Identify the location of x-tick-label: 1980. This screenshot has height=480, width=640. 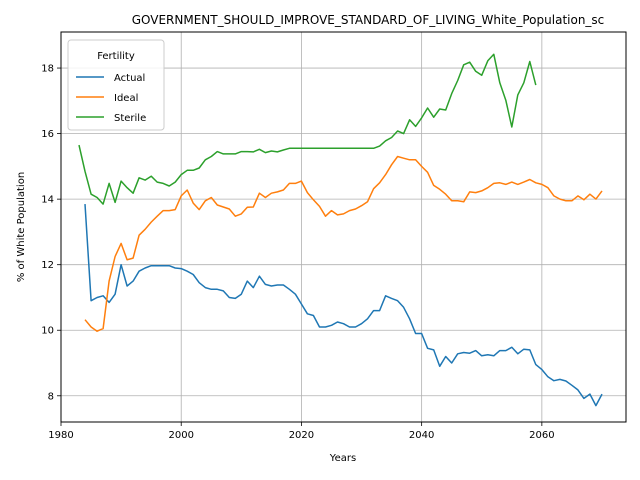
(60, 435).